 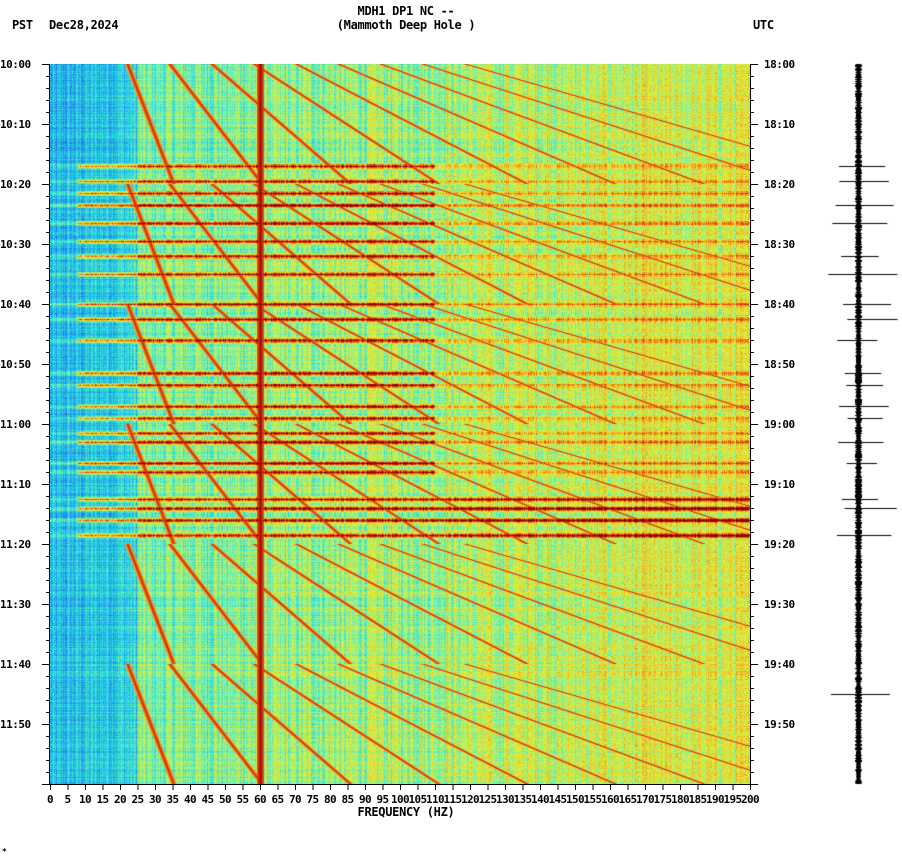 What do you see at coordinates (715, 799) in the screenshot?
I see `x-tick-label: 190` at bounding box center [715, 799].